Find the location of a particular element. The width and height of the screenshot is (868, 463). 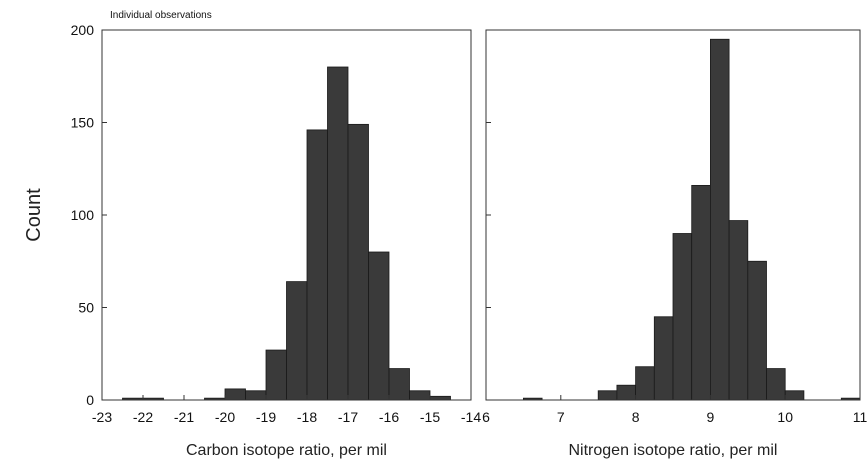

nitrogen-x-tick-label: 10 is located at coordinates (785, 417).